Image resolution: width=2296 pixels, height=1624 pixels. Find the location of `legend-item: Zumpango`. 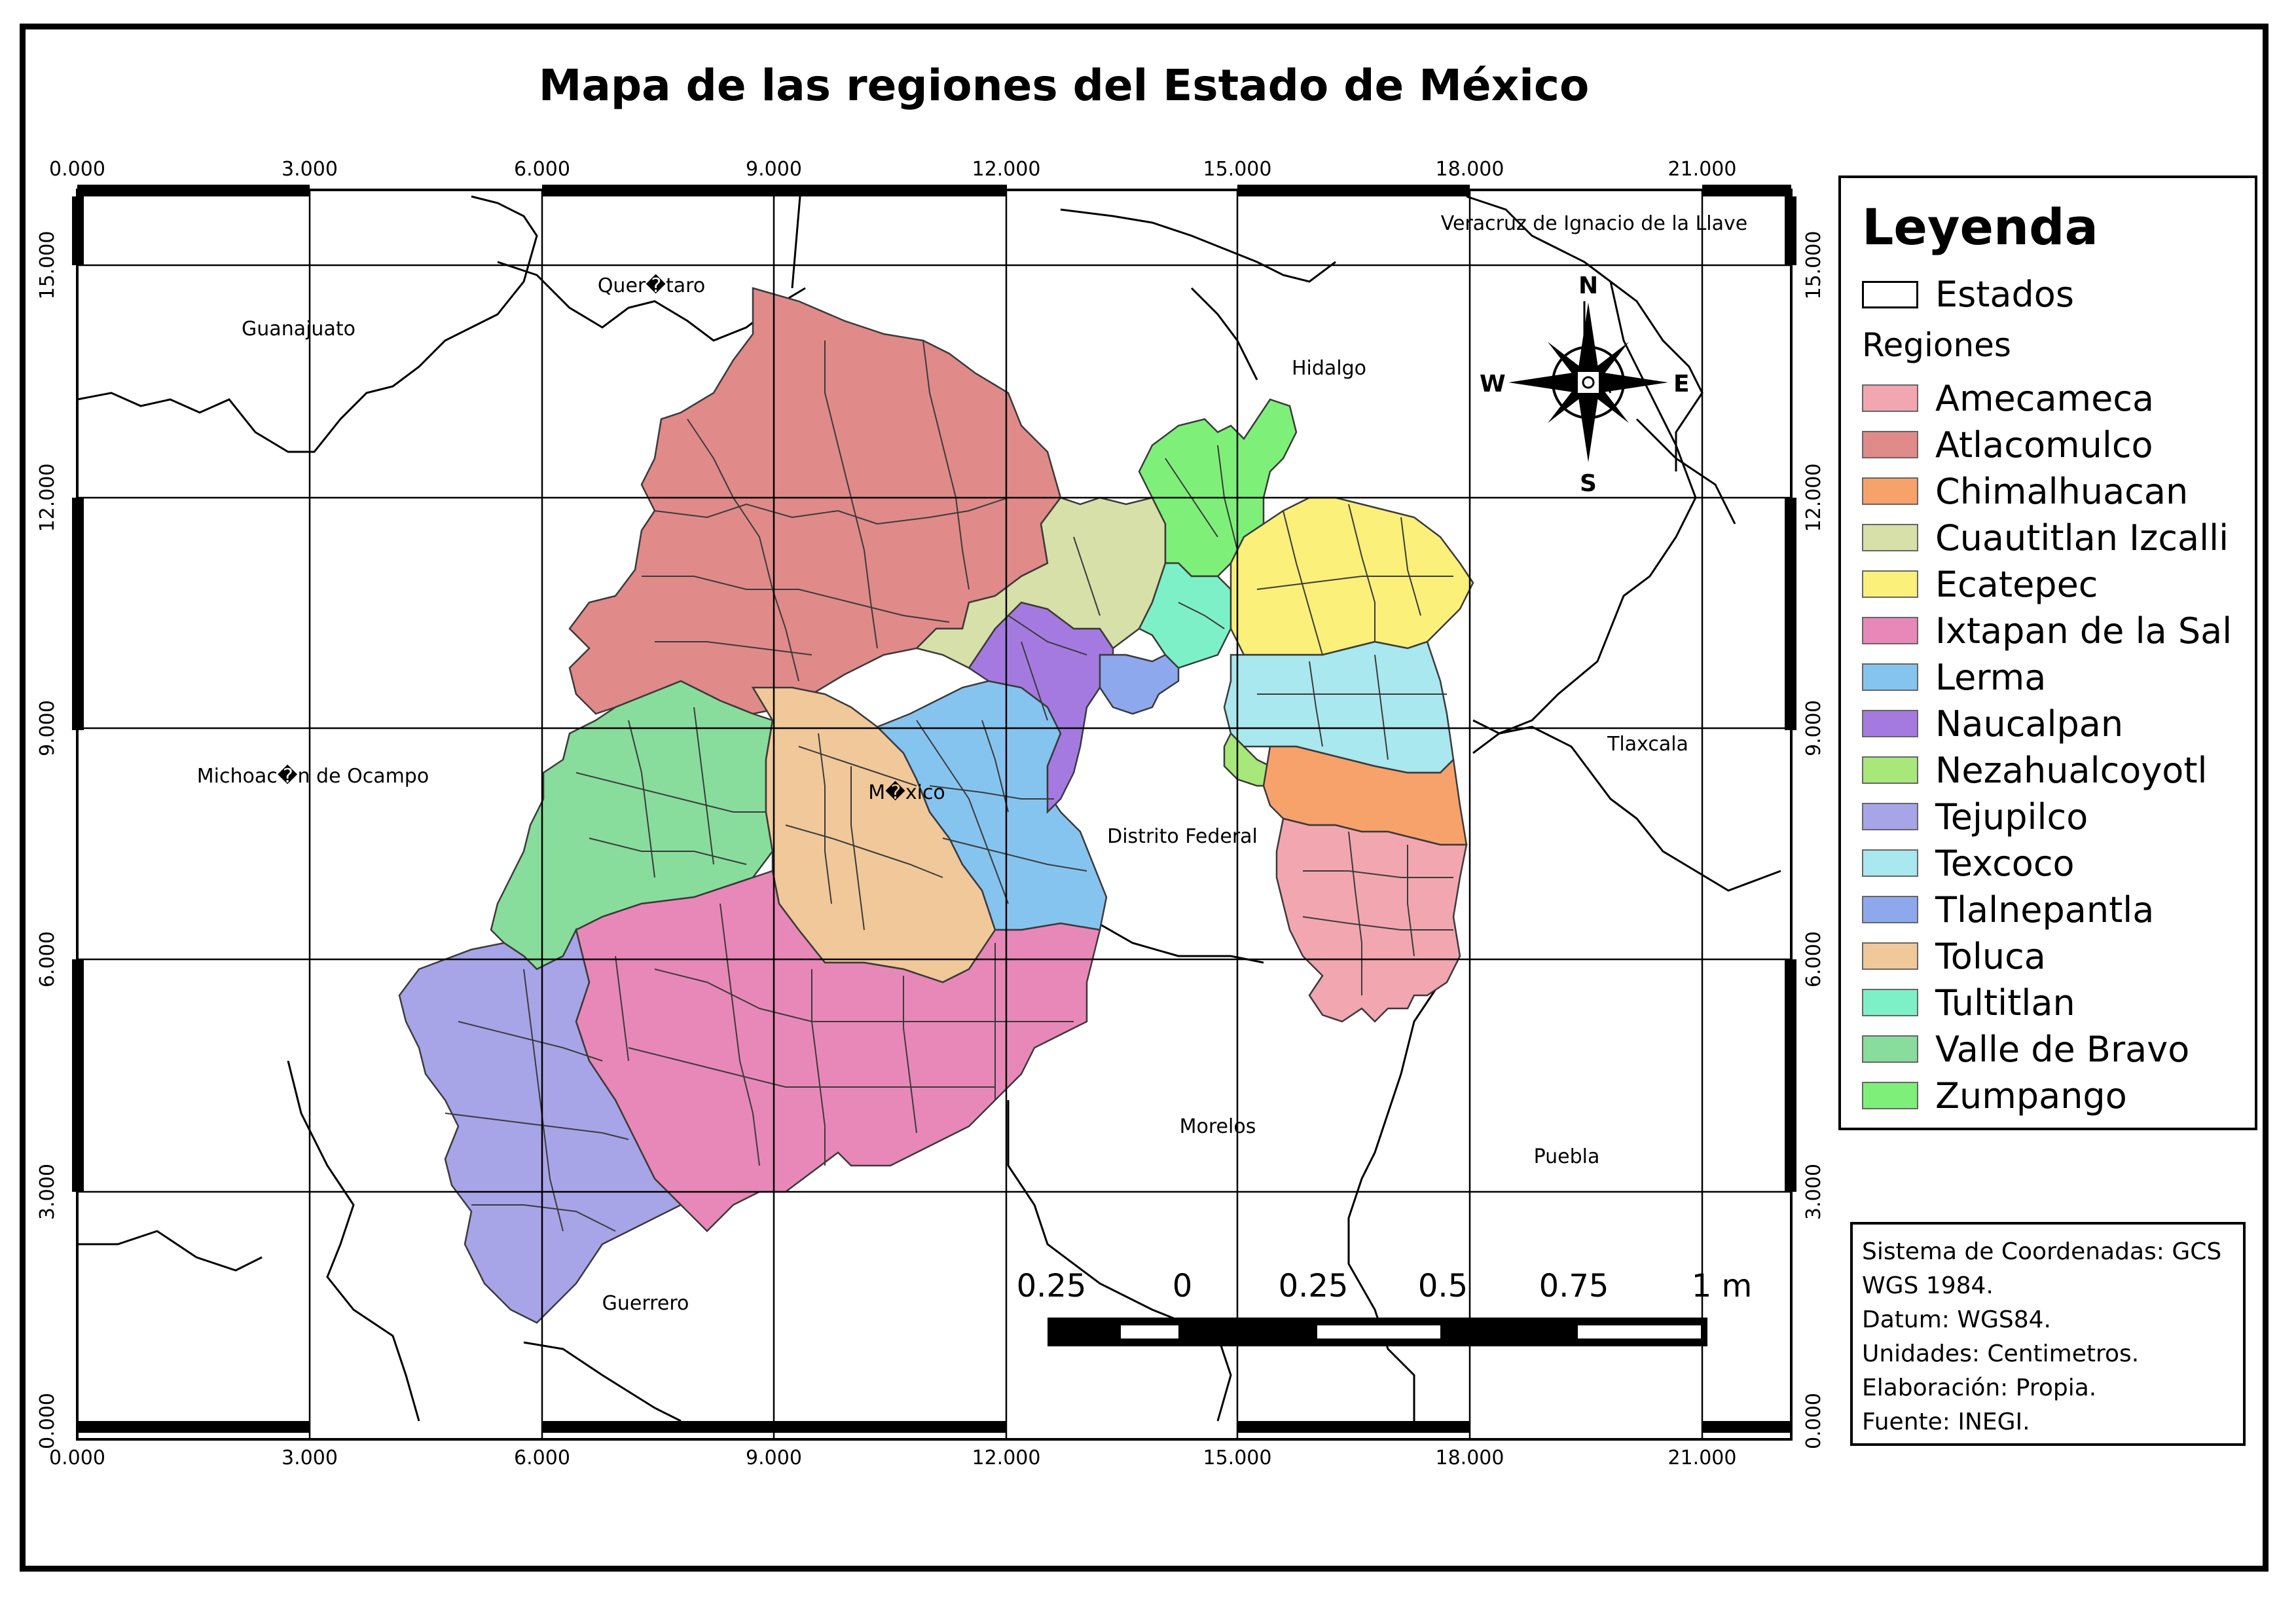

legend-item: Zumpango is located at coordinates (1994, 1095).